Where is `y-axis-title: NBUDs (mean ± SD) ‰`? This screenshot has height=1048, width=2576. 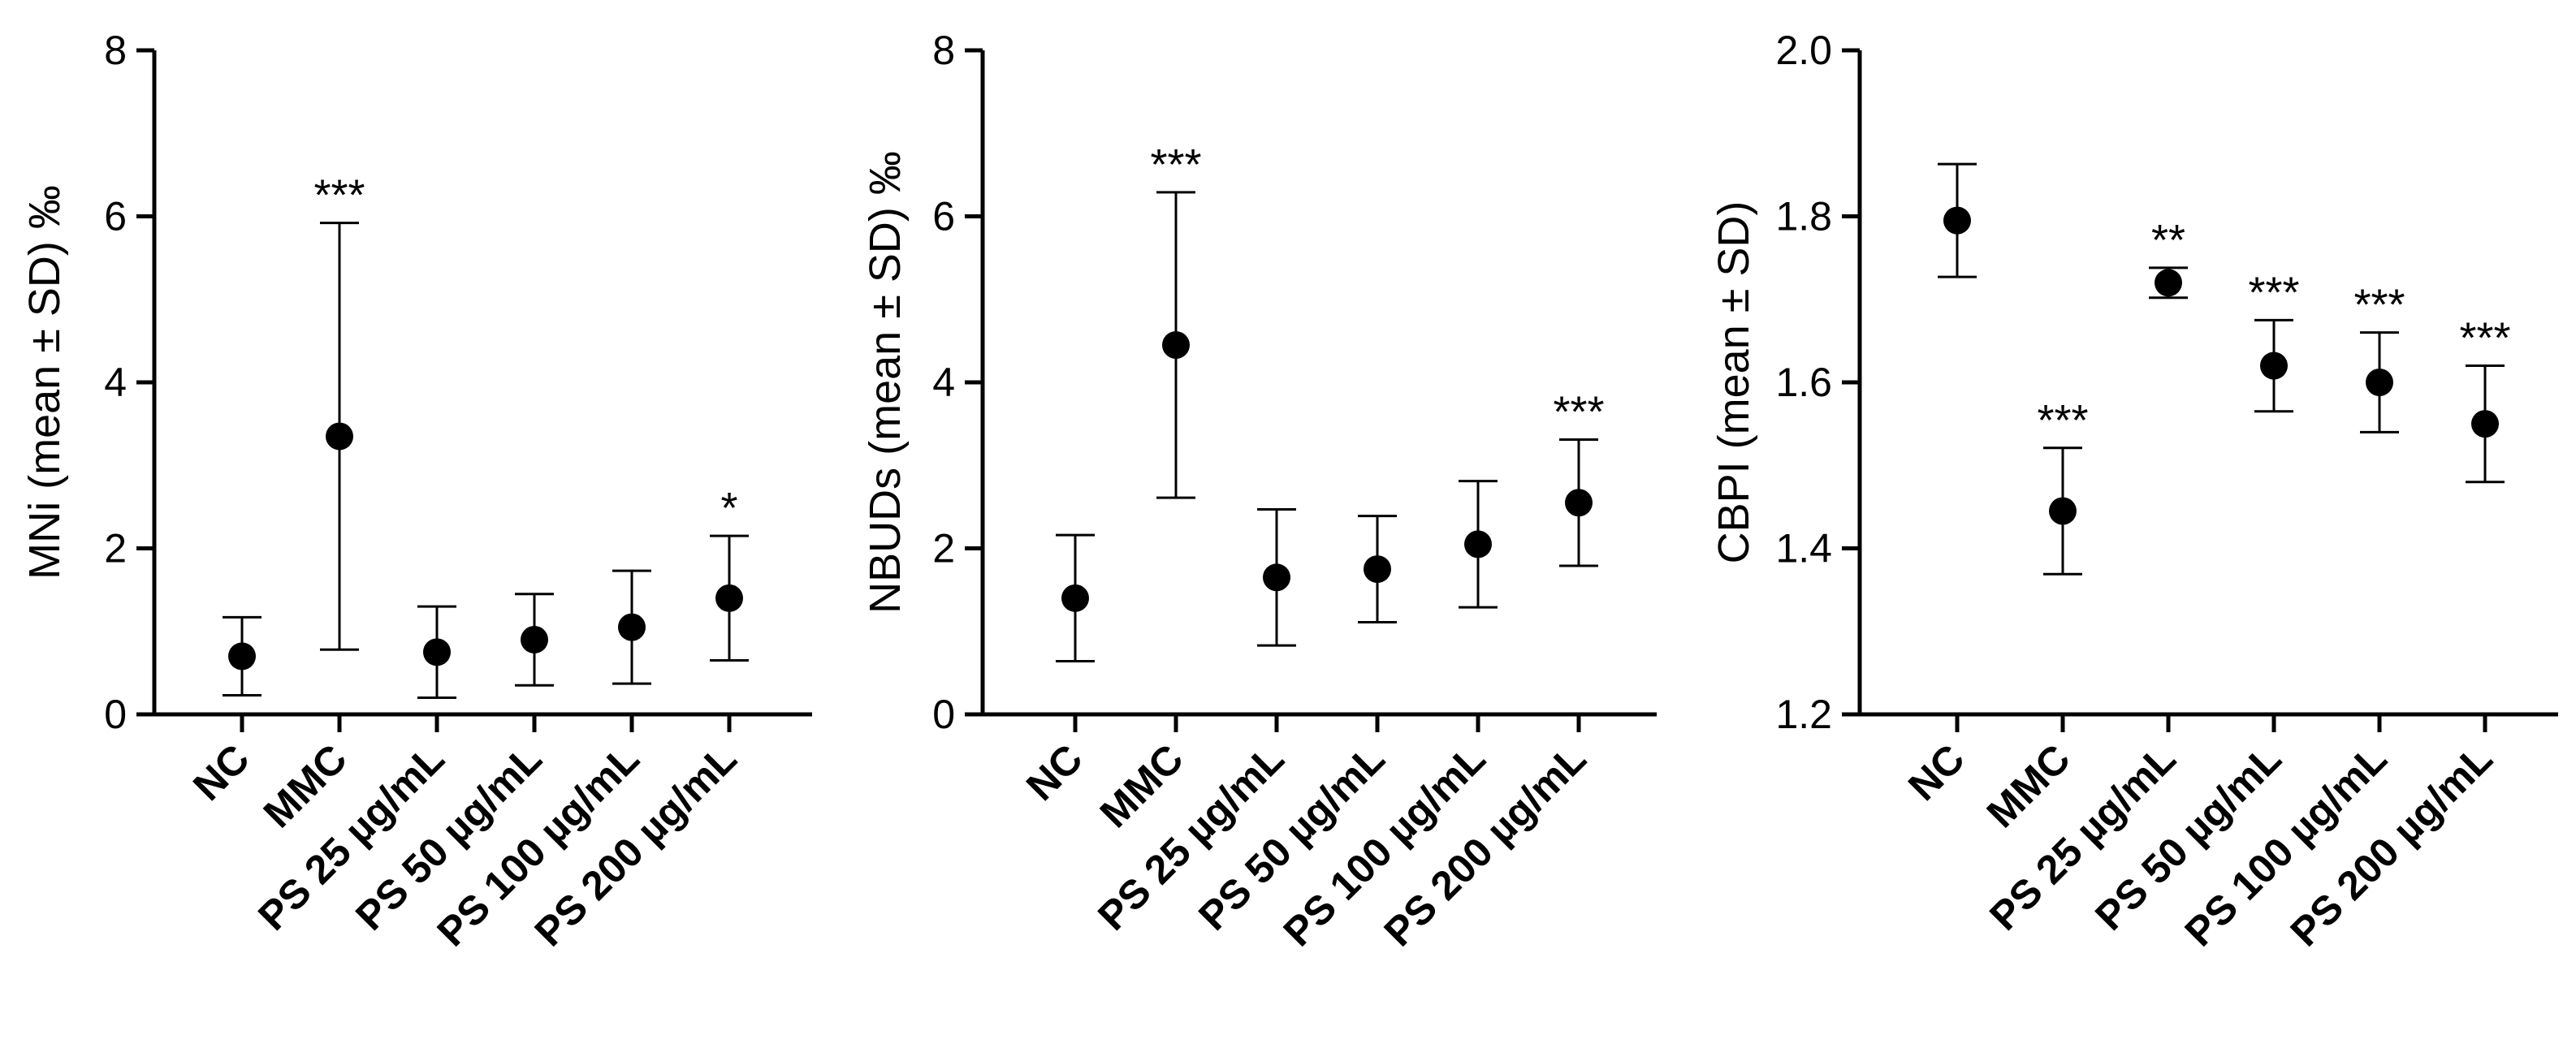 y-axis-title: NBUDs (mean ± SD) ‰ is located at coordinates (885, 382).